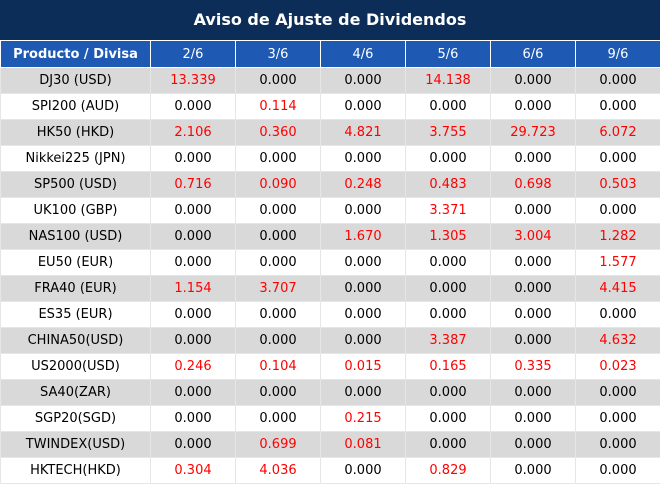 This screenshot has width=660, height=484. What do you see at coordinates (76, 419) in the screenshot?
I see `product-cell: SGP20(SGD)` at bounding box center [76, 419].